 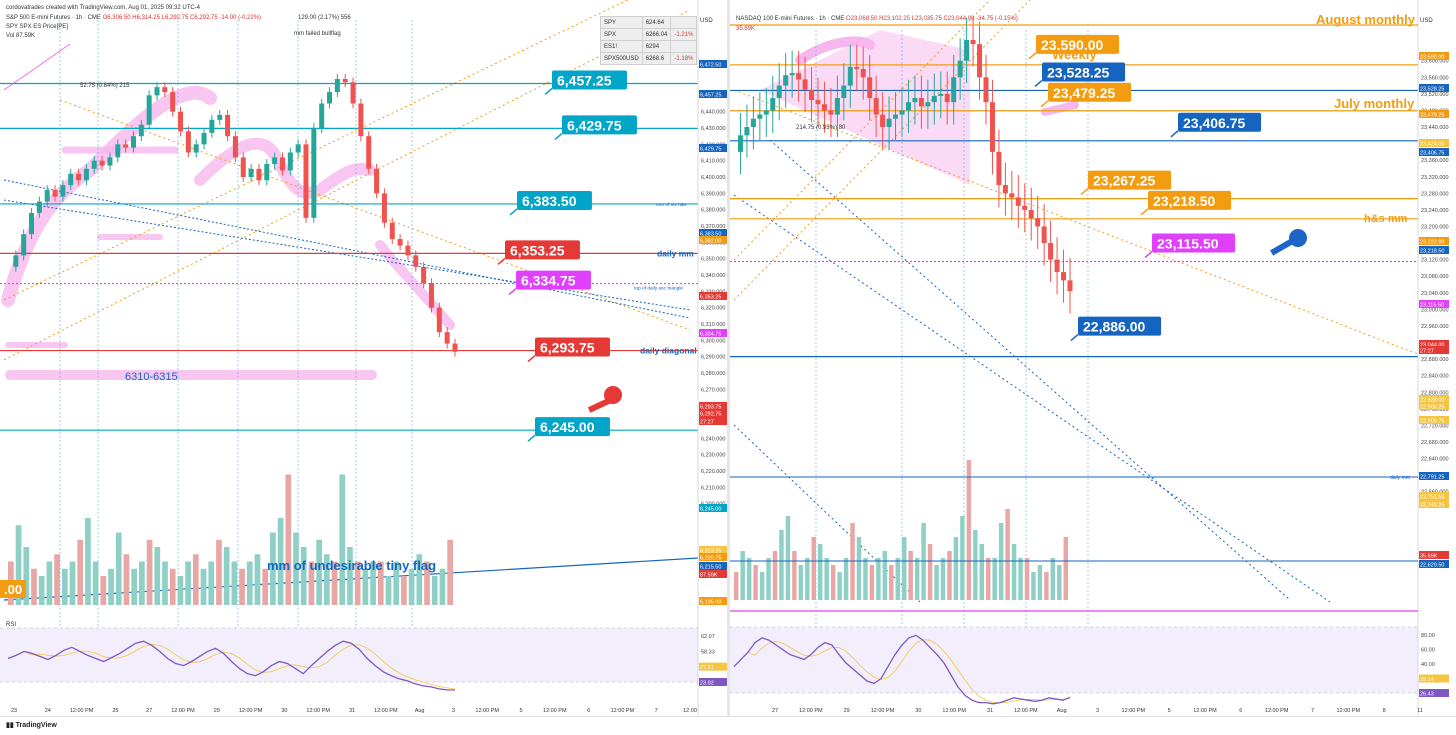 What do you see at coordinates (713, 194) in the screenshot?
I see `y-tick-label: 6,390.000` at bounding box center [713, 194].